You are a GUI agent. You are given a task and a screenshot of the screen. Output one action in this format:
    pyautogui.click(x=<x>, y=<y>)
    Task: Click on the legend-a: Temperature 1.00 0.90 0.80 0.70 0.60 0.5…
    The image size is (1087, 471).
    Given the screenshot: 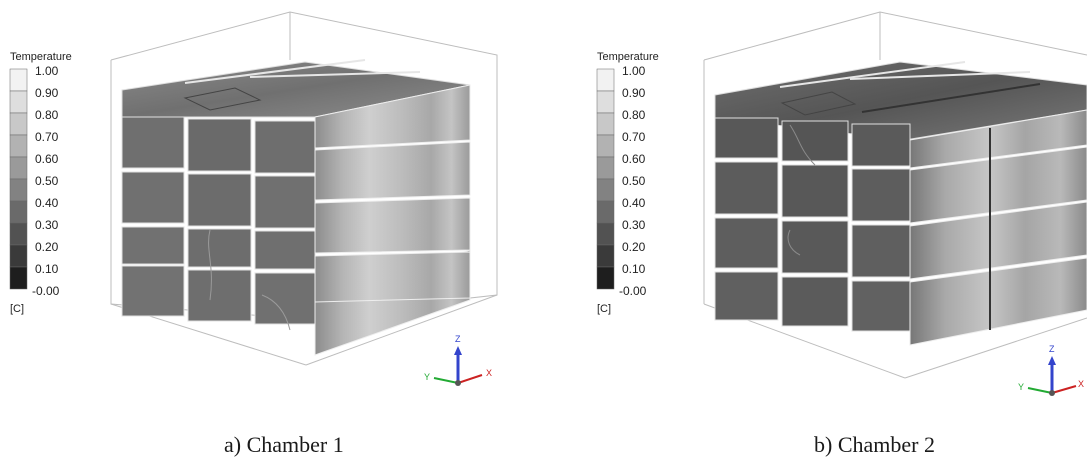 What is the action you would take?
    pyautogui.click(x=40, y=183)
    